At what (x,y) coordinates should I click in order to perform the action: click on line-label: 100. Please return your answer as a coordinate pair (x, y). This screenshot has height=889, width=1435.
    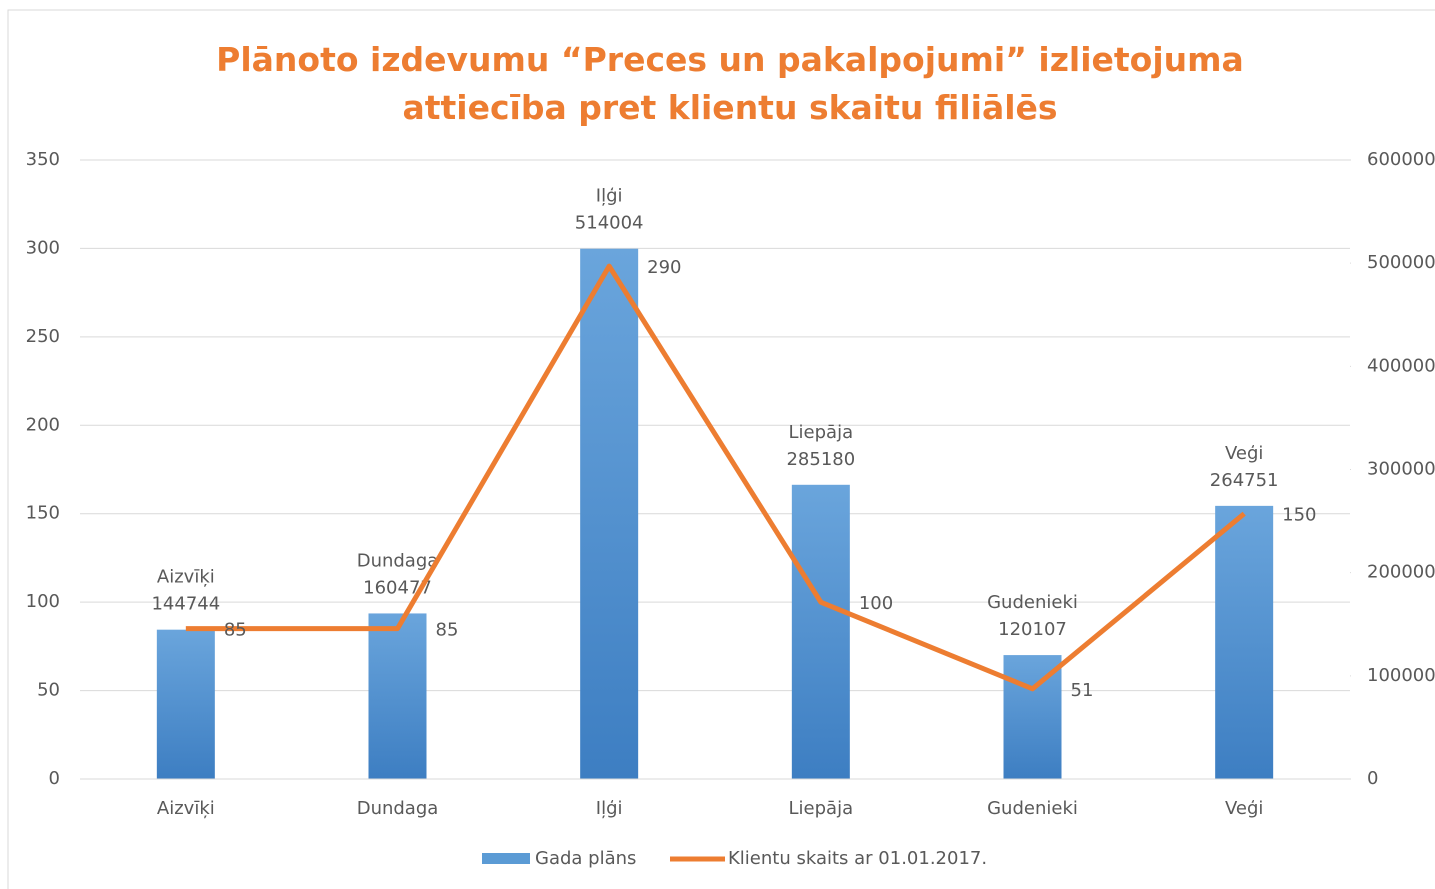
    Looking at the image, I should click on (876, 603).